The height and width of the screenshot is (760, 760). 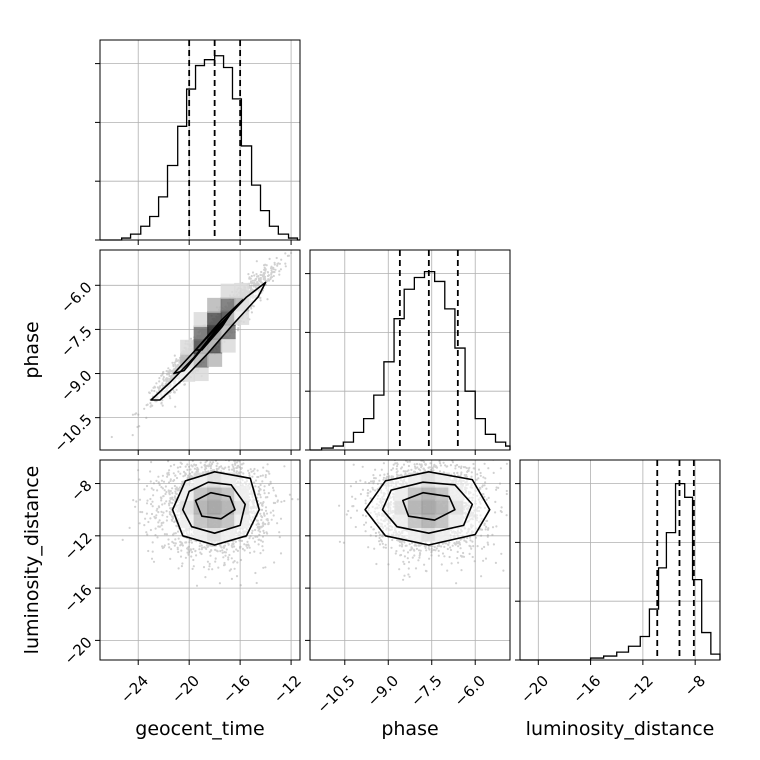 What do you see at coordinates (76, 385) in the screenshot?
I see `y-tick-label-phase-1: −9.0` at bounding box center [76, 385].